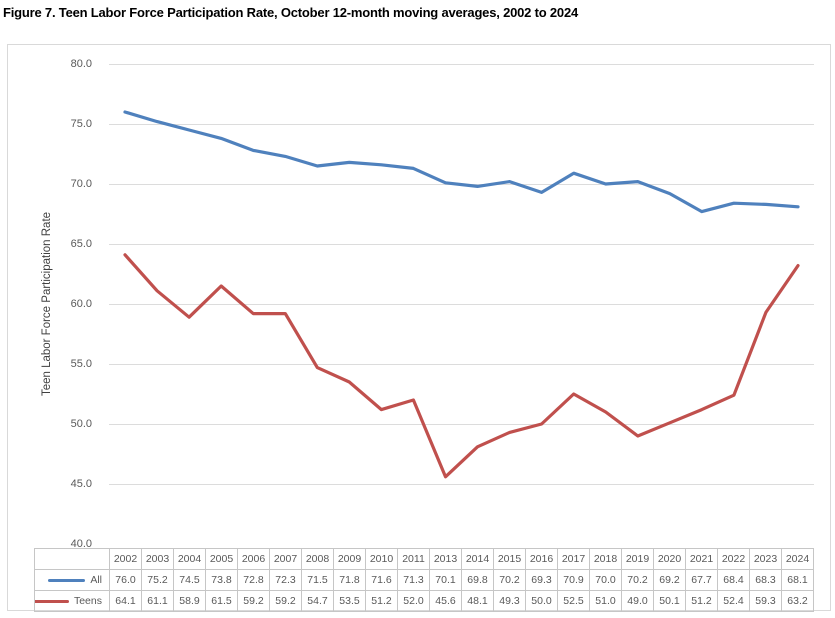 This screenshot has width=835, height=618. Describe the element at coordinates (797, 559) in the screenshot. I see `year-cell: 2024` at that location.